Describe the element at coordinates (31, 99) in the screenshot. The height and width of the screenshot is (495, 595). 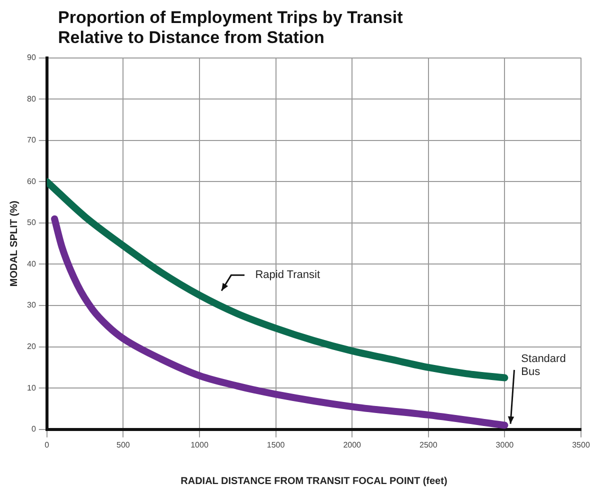
I see `y-tick-label: 80` at that location.